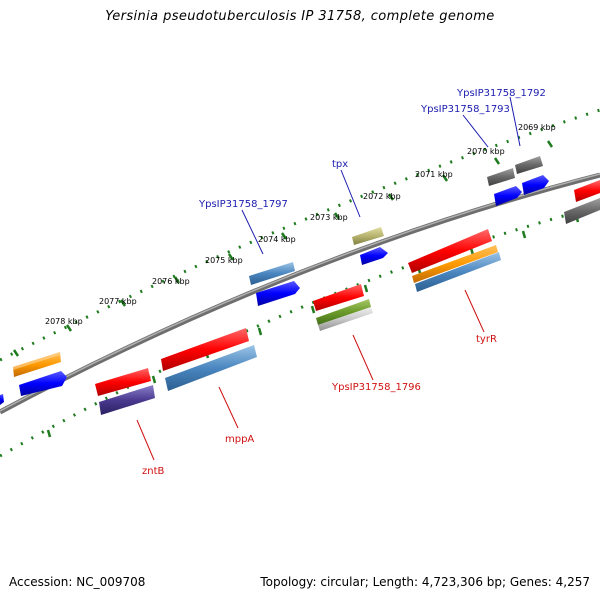  I want to click on gene-red-right-edge, so click(587, 191).